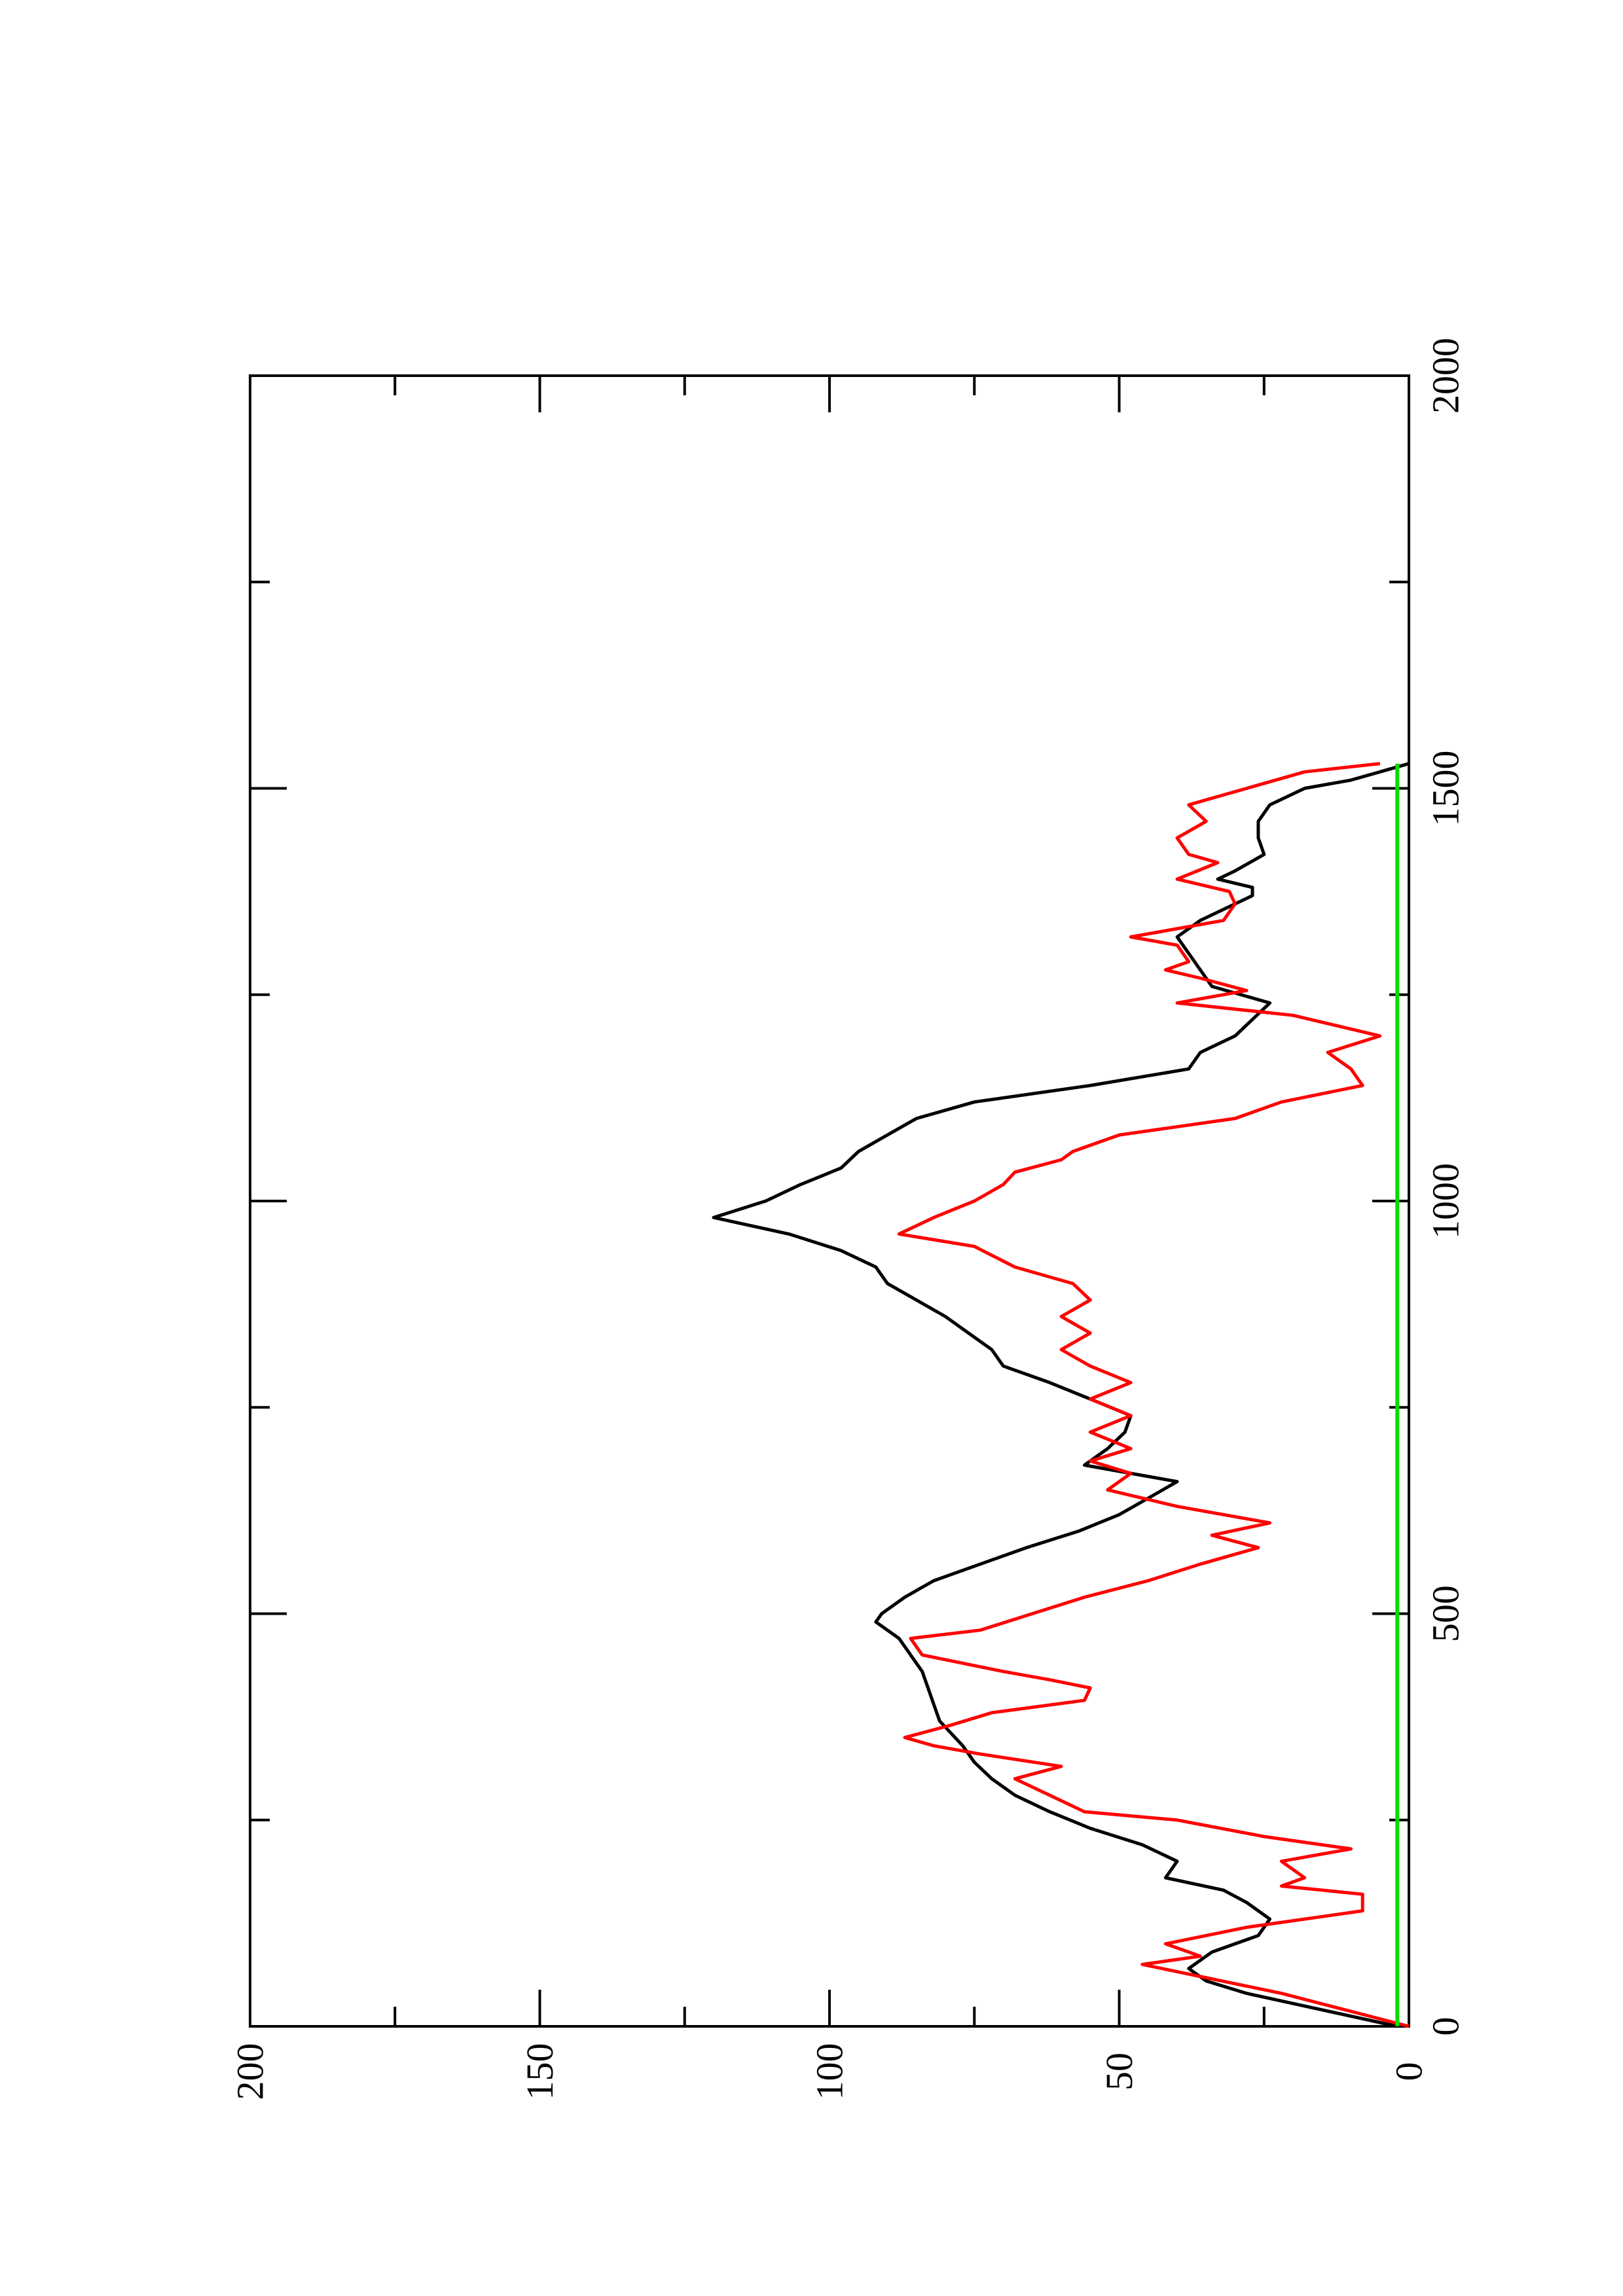  I want to click on y-tick-label: 50, so click(1119, 2071).